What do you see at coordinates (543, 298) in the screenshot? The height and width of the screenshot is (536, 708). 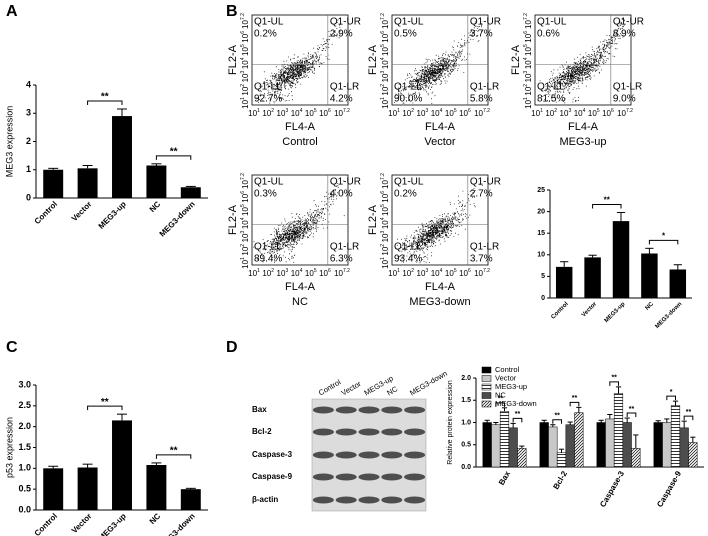 I see `y-tick-label: 0` at bounding box center [543, 298].